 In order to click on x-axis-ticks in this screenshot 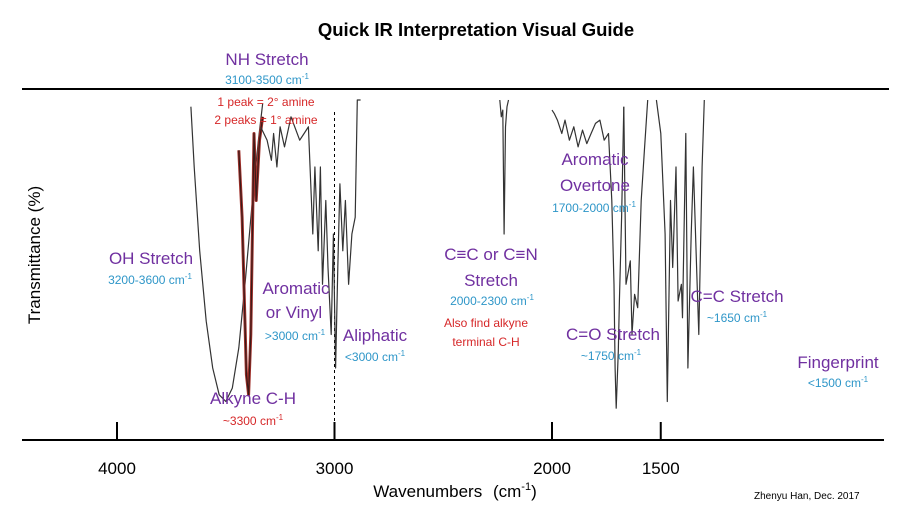, I will do `click(389, 431)`.